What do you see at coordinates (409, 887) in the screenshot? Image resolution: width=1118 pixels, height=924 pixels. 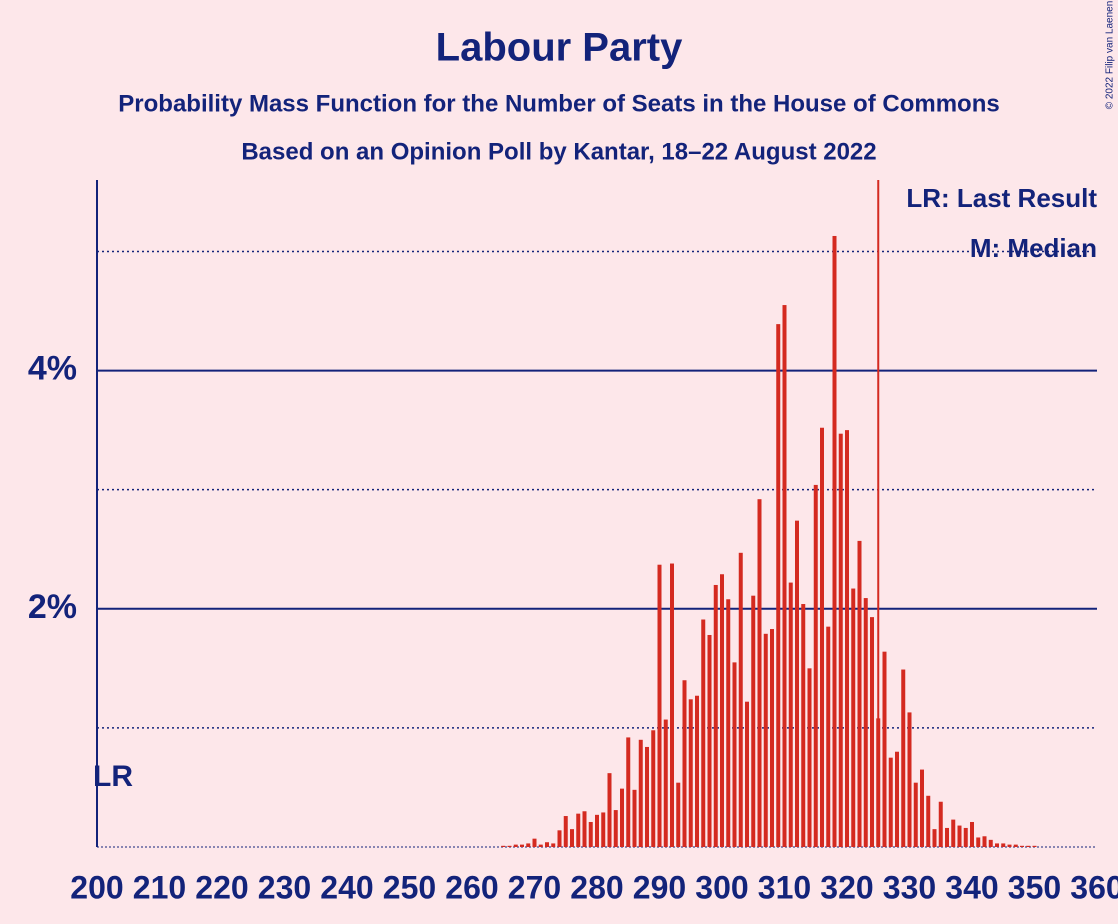 I see `x-tick-label: 250` at bounding box center [409, 887].